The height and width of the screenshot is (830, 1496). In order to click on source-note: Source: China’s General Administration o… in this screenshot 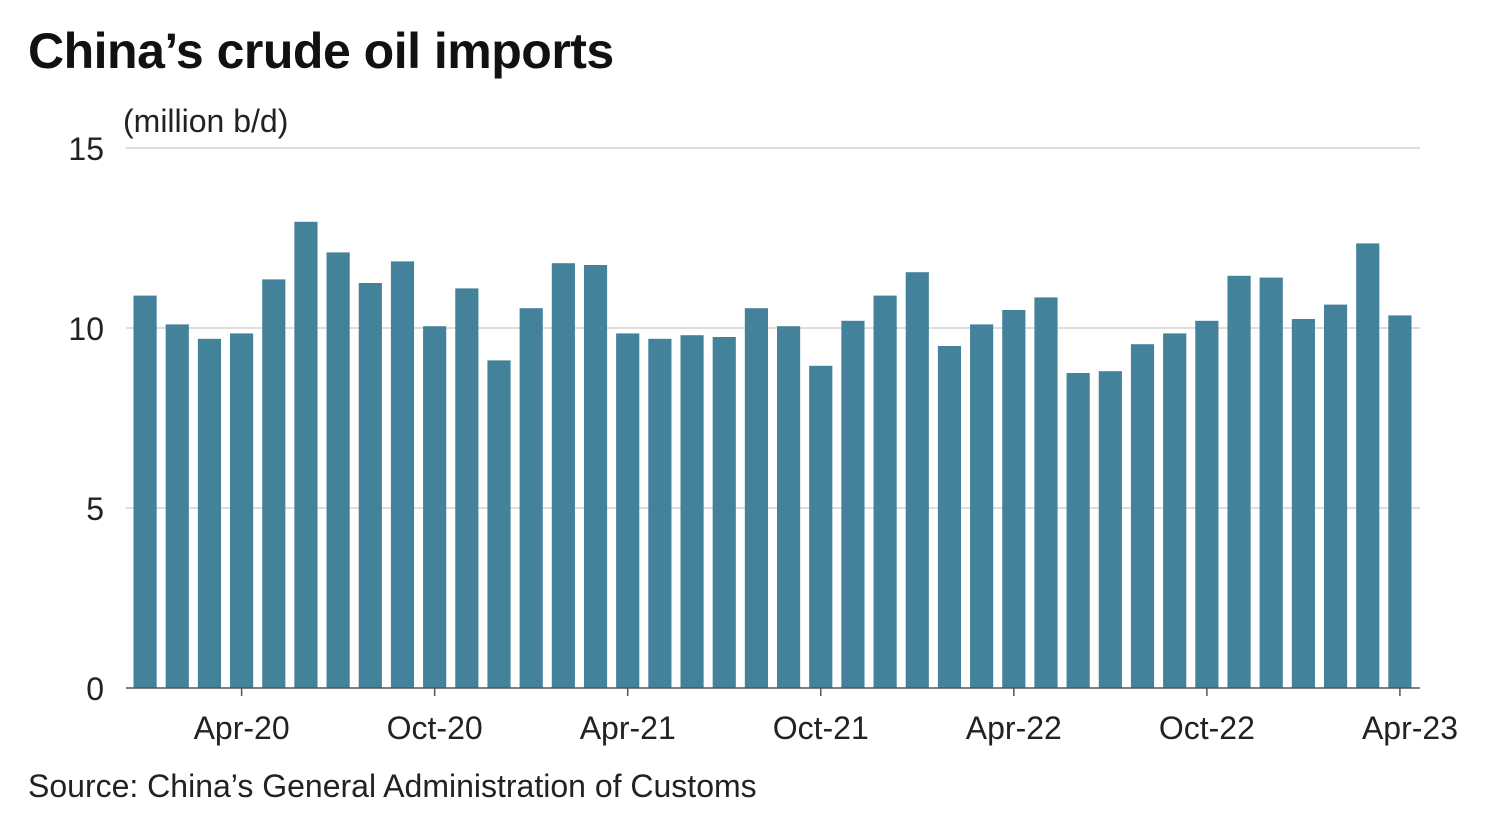, I will do `click(392, 786)`.